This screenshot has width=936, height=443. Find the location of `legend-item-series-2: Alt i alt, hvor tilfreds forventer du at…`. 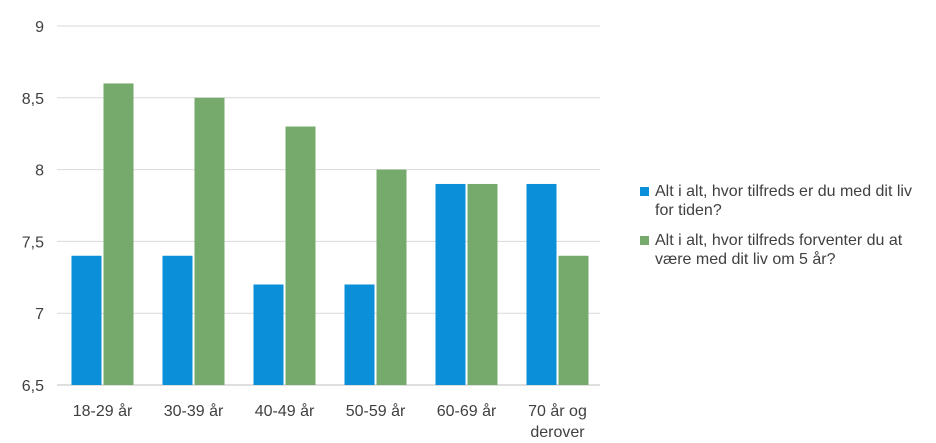

legend-item-series-2: Alt i alt, hvor tilfreds forventer du at… is located at coordinates (785, 250).